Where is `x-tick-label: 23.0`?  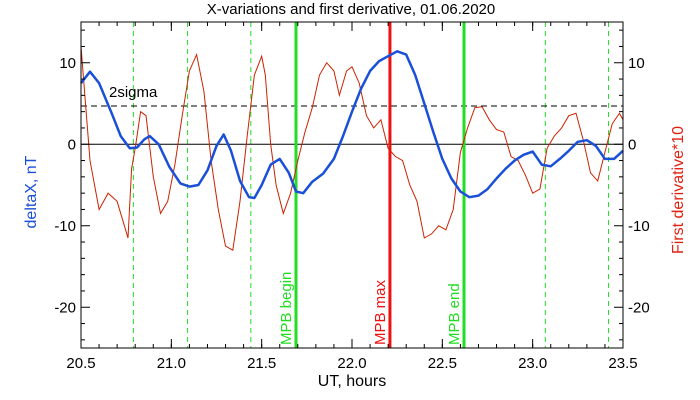
x-tick-label: 23.0 is located at coordinates (532, 363).